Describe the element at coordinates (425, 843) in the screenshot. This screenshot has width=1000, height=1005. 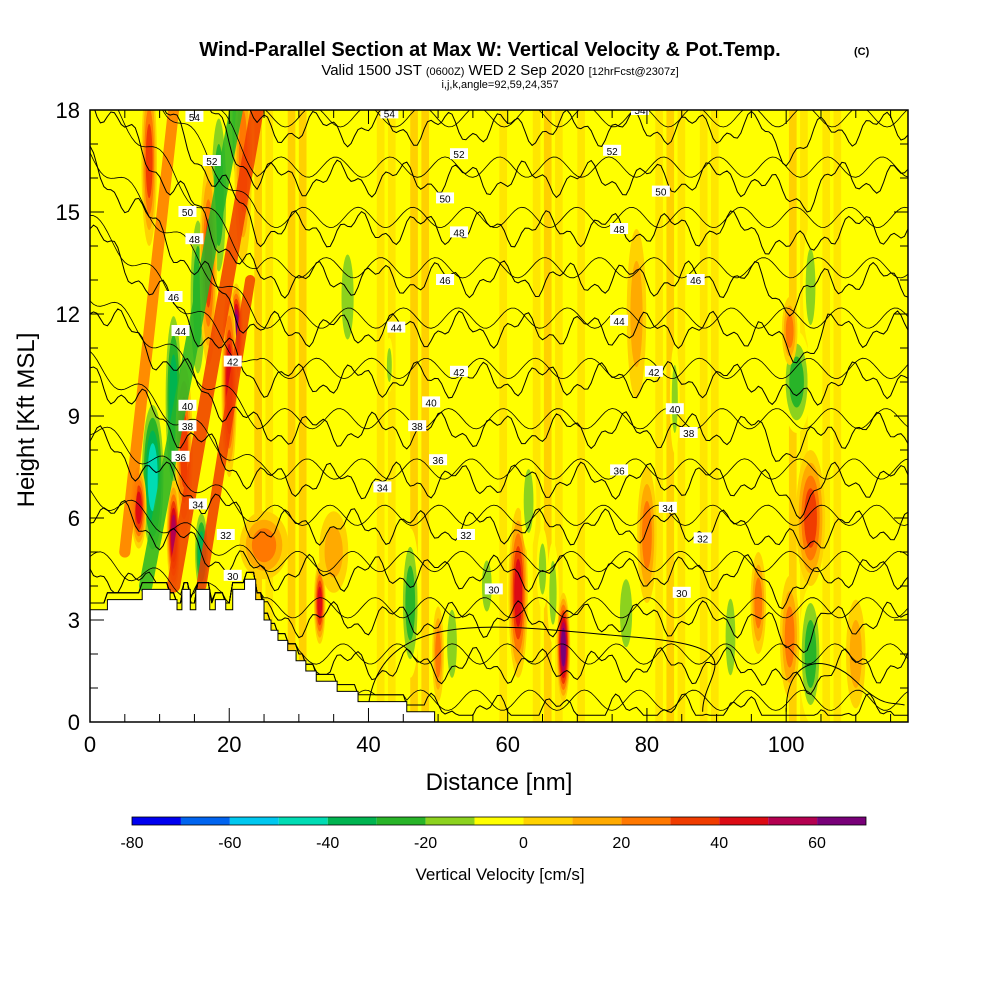
I see `colorbar-tick-label: -20` at that location.